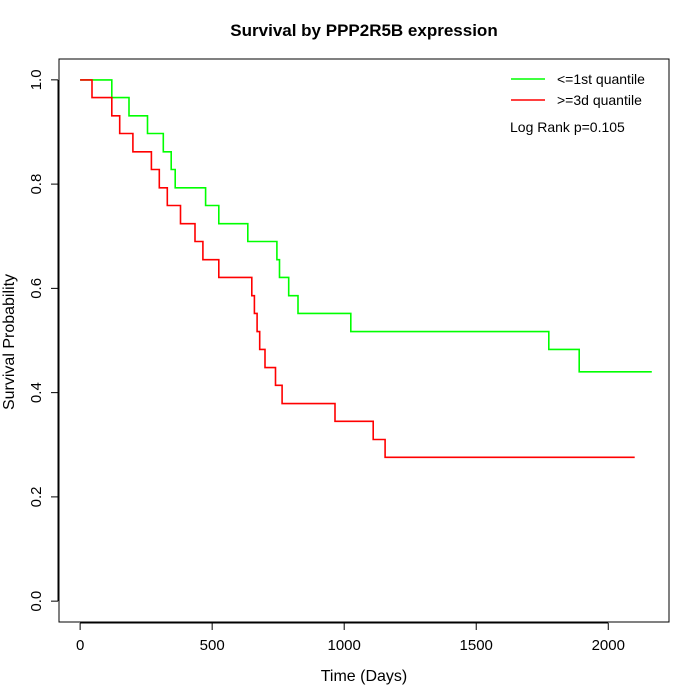  Describe the element at coordinates (476, 645) in the screenshot. I see `x-tick-label: 1500` at that location.